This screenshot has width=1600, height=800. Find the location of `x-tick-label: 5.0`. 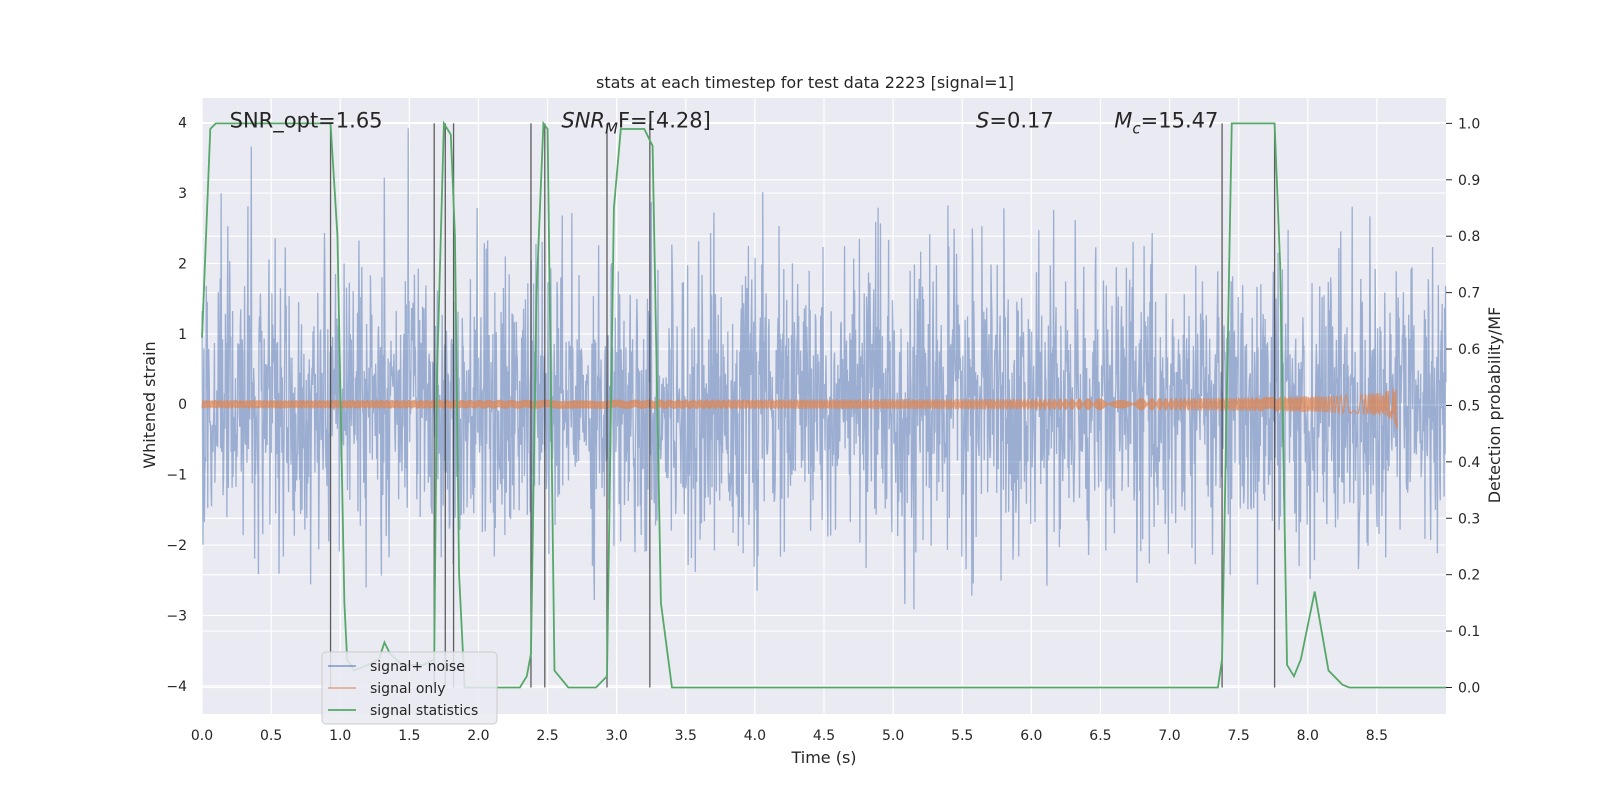

x-tick-label: 5.0 is located at coordinates (893, 736).